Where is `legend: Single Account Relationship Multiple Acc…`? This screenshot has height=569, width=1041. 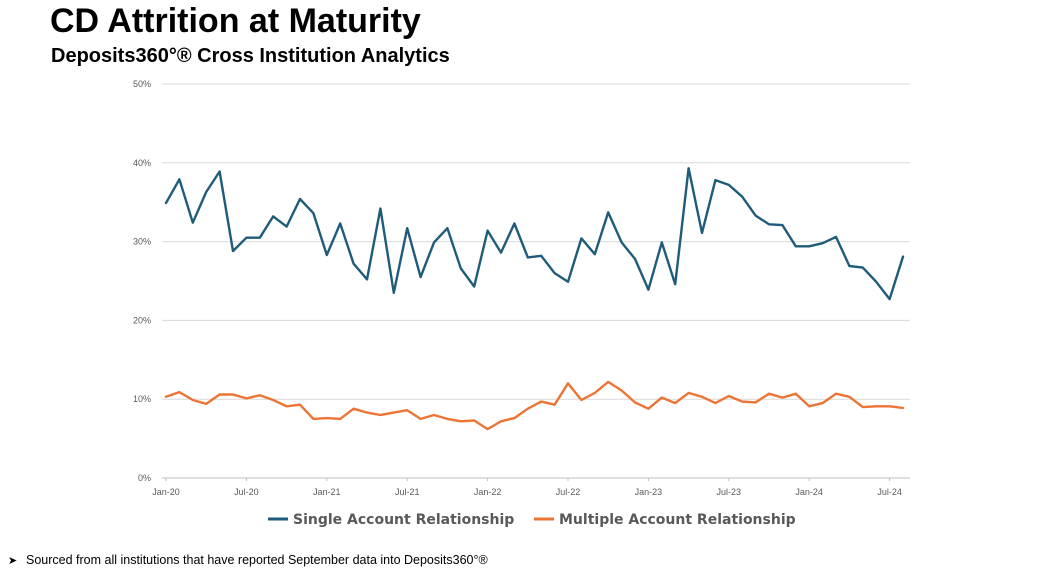 legend: Single Account Relationship Multiple Acc… is located at coordinates (532, 520).